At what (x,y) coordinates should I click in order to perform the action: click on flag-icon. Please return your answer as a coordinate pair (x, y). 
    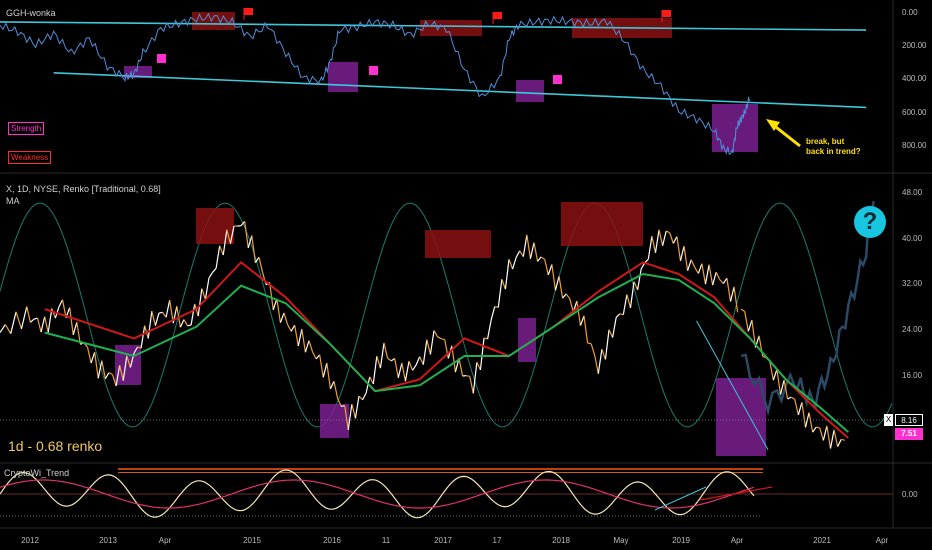
    Looking at the image, I should click on (248, 11).